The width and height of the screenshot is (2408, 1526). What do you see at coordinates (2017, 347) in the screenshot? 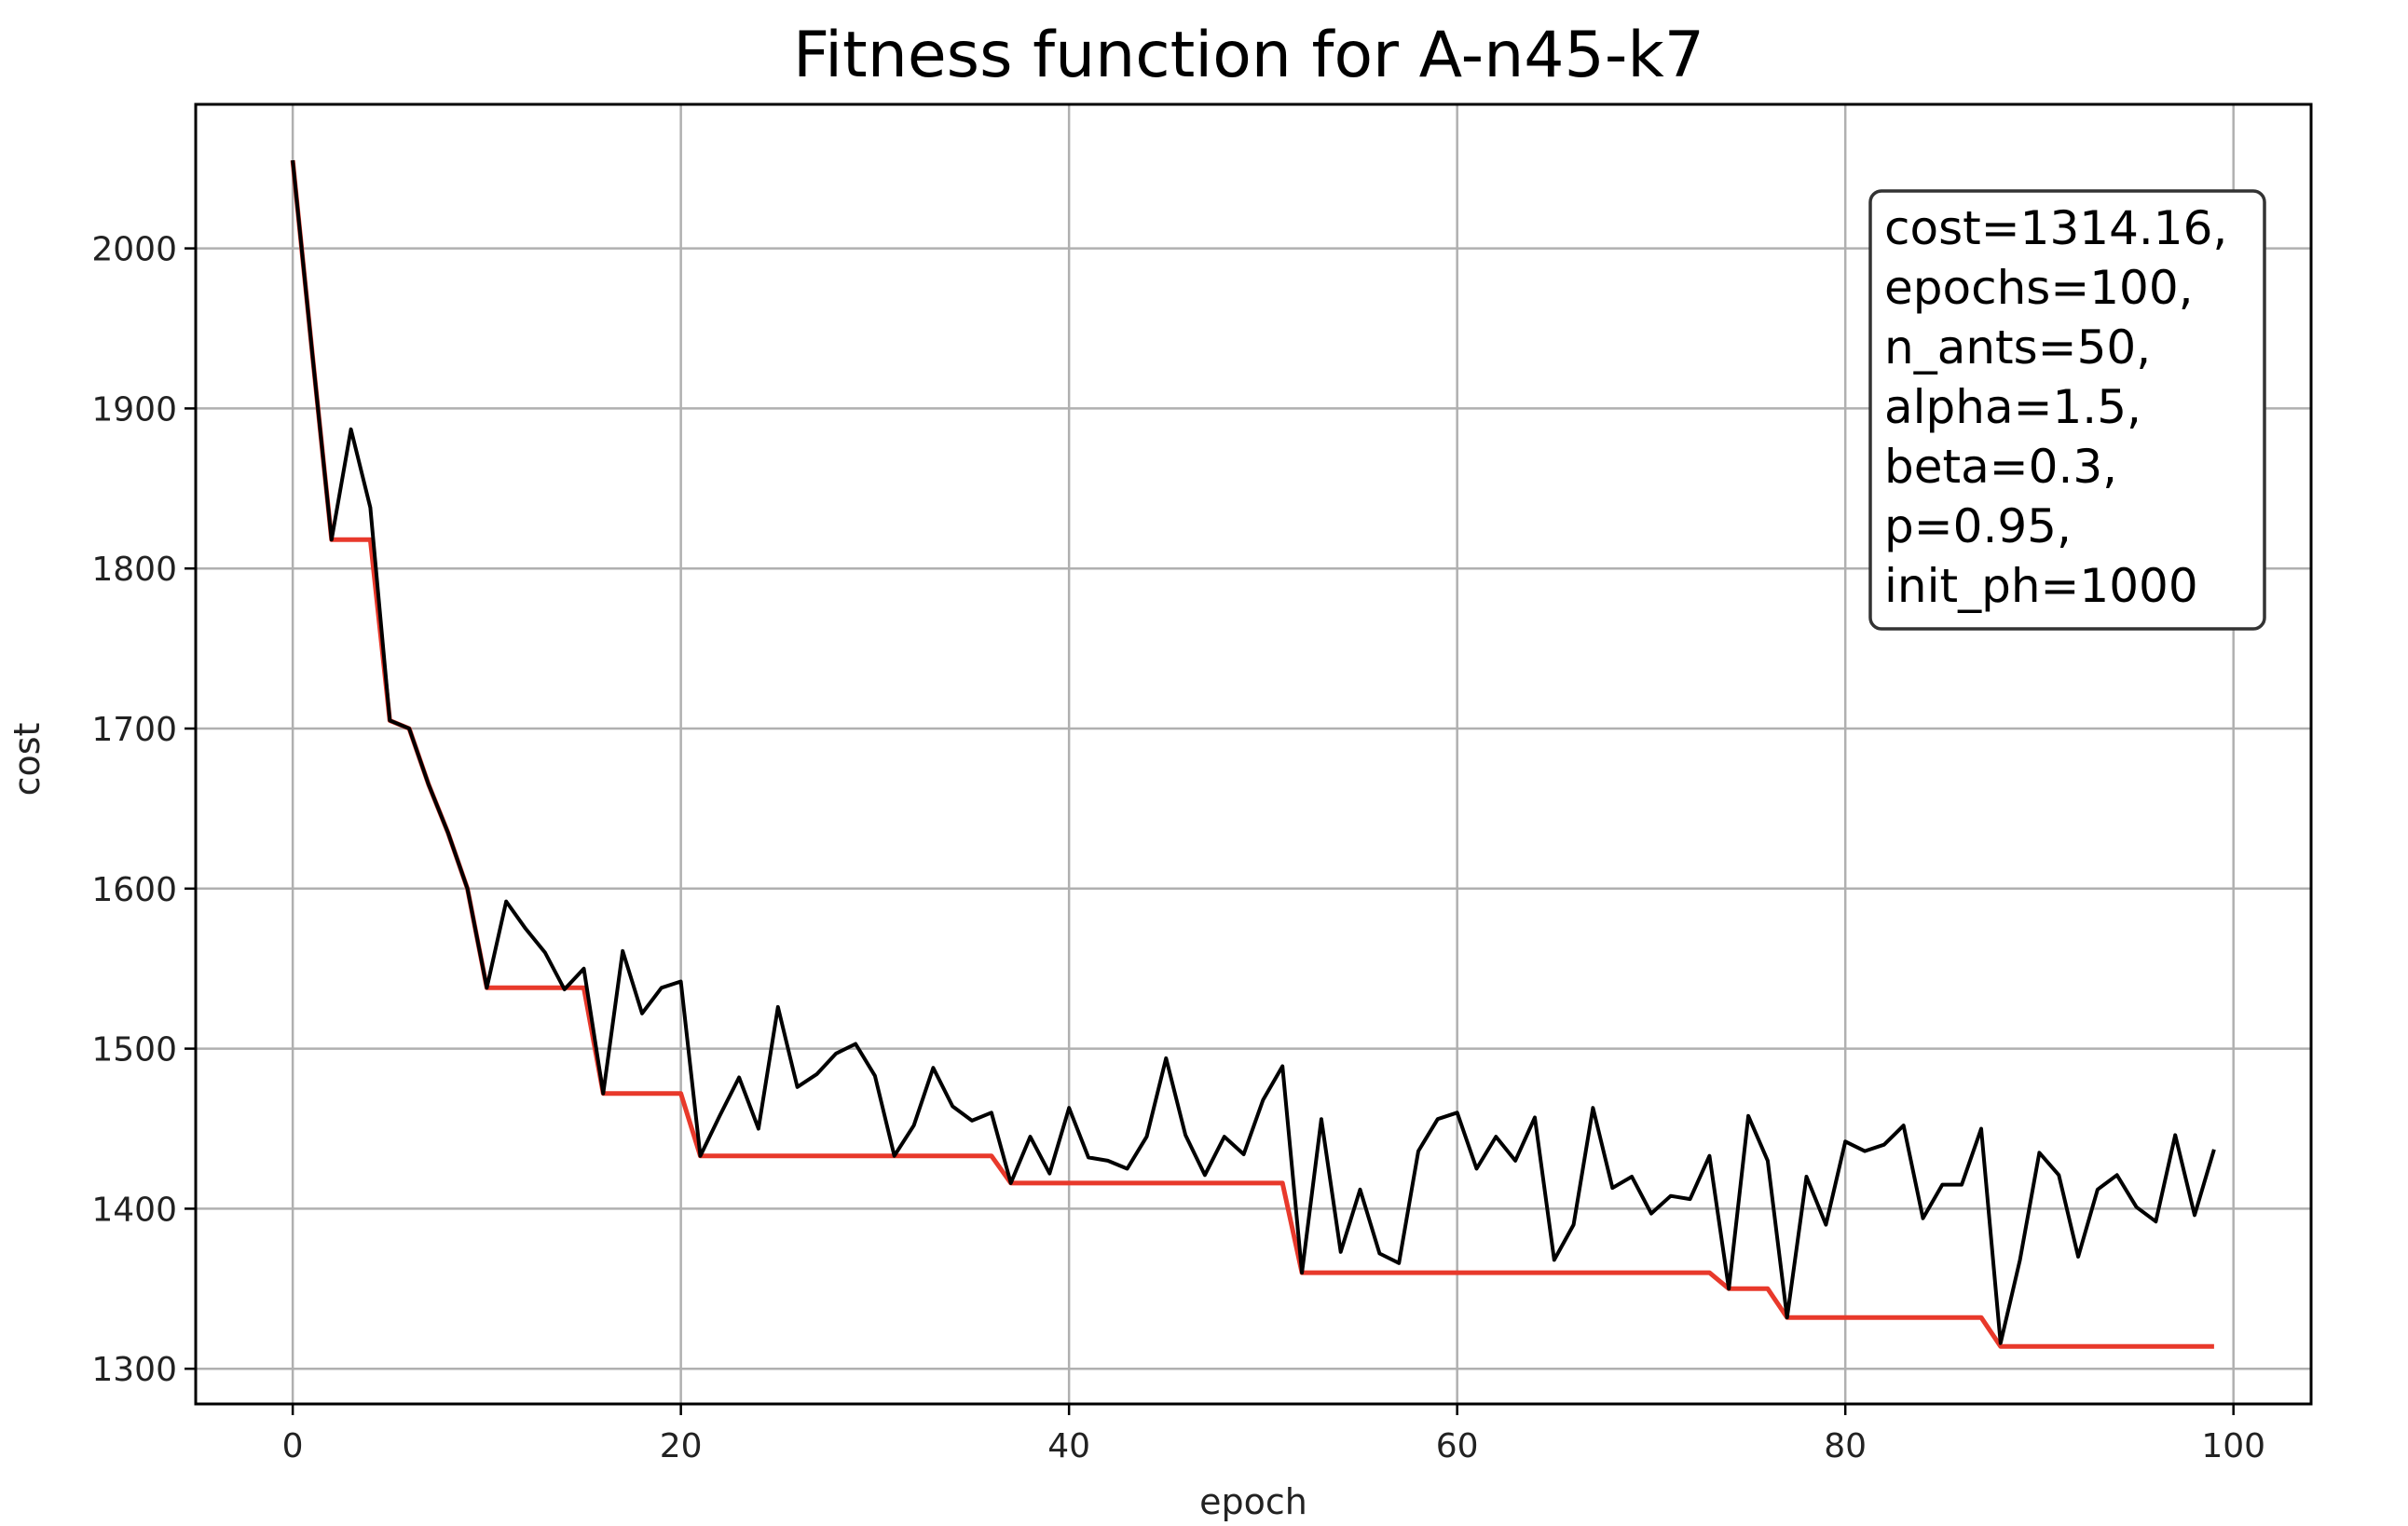
I see `info-line-n-ants: n_ants=50,` at bounding box center [2017, 347].